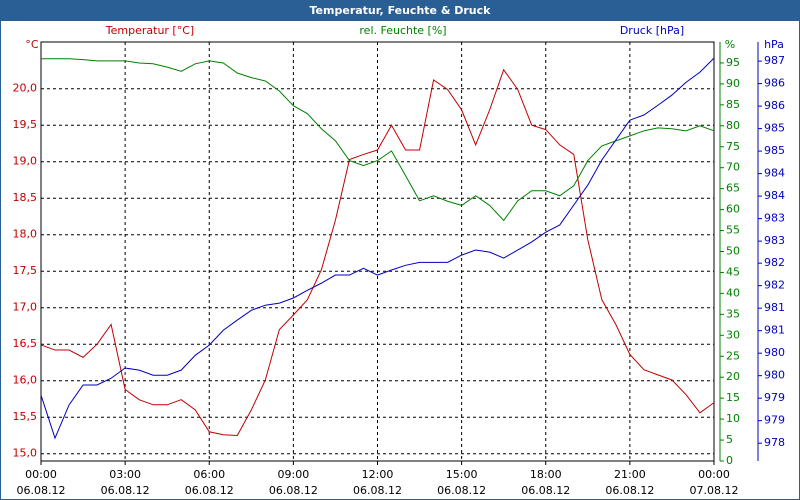  I want to click on y2-tick-label: 90, so click(733, 83).